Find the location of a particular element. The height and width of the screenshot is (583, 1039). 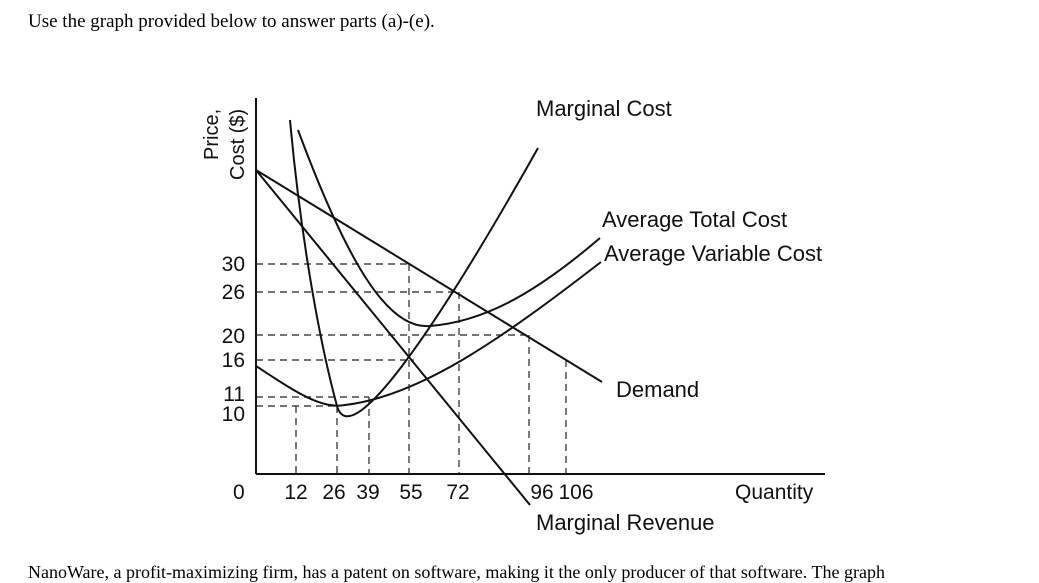

marginal-cost-label: Marginal Cost is located at coordinates (604, 108).